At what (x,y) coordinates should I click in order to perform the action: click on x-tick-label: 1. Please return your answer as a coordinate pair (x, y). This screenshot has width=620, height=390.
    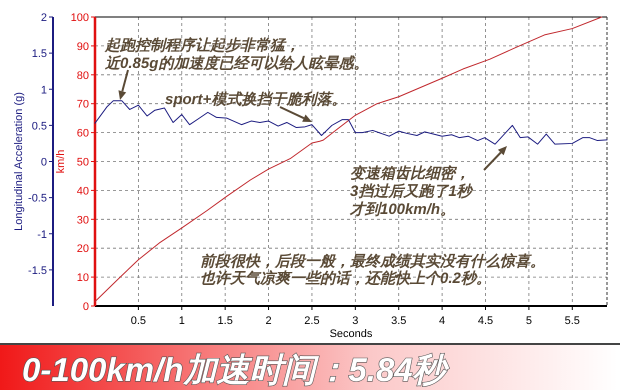
    Looking at the image, I should click on (181, 321).